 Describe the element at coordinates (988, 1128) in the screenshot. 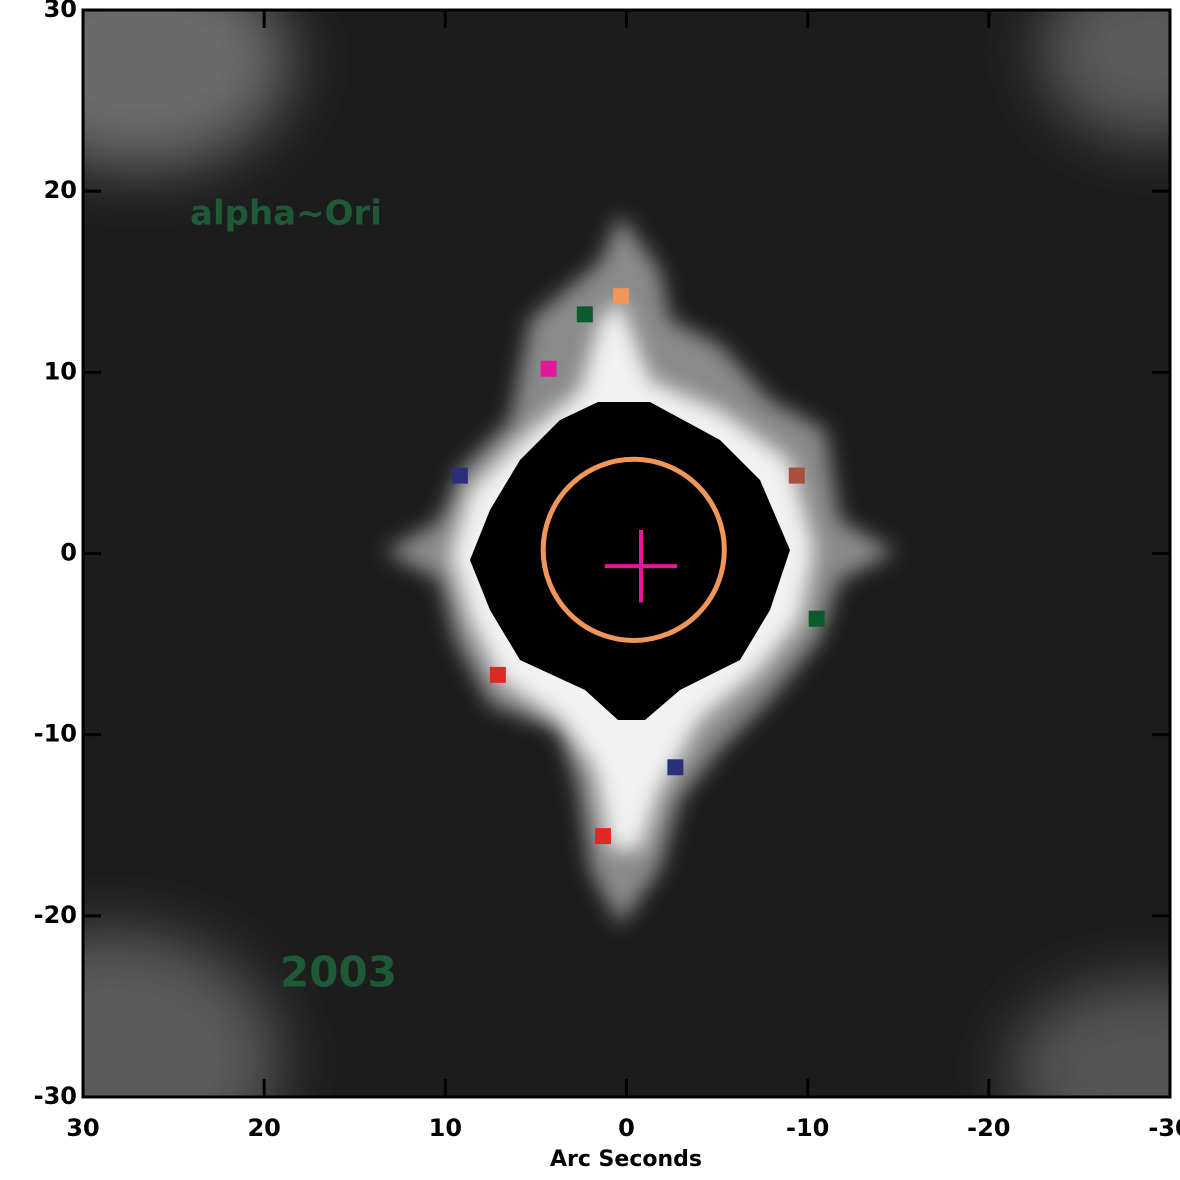

I see `x-tick-label: -20` at that location.